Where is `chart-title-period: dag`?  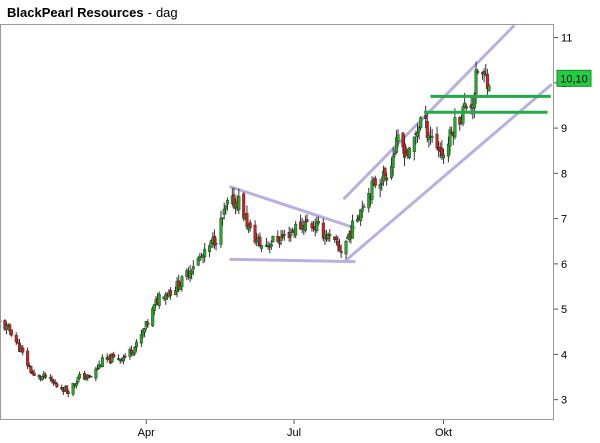
chart-title-period: dag is located at coordinates (166, 12).